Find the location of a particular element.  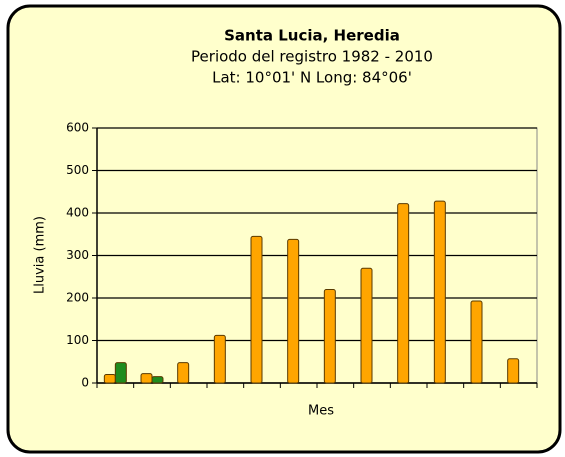

chart-subtitle: Periodo del registro 1982 - 2010 is located at coordinates (312, 57).